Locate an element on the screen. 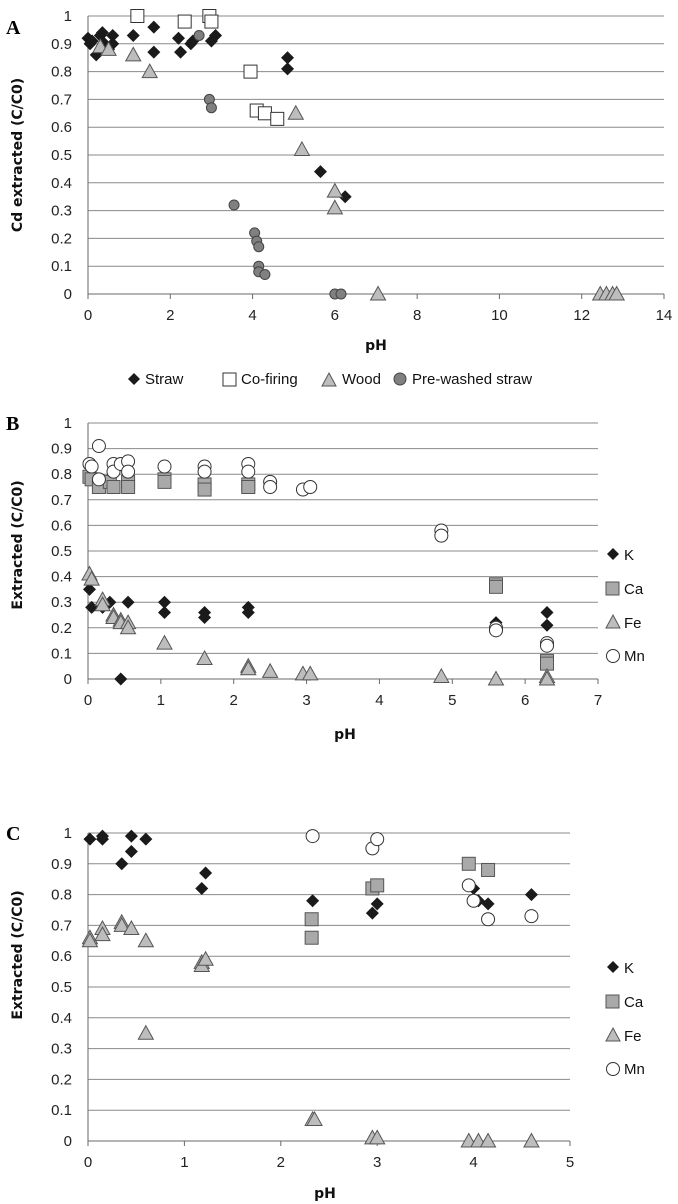 This screenshot has height=1204, width=678. x-tick-label: 5 is located at coordinates (452, 700).